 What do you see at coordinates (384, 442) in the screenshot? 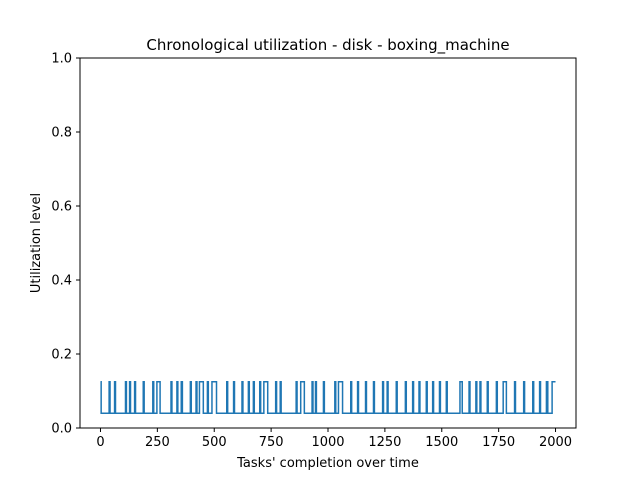
I see `x-tick-label: 1250` at bounding box center [384, 442].